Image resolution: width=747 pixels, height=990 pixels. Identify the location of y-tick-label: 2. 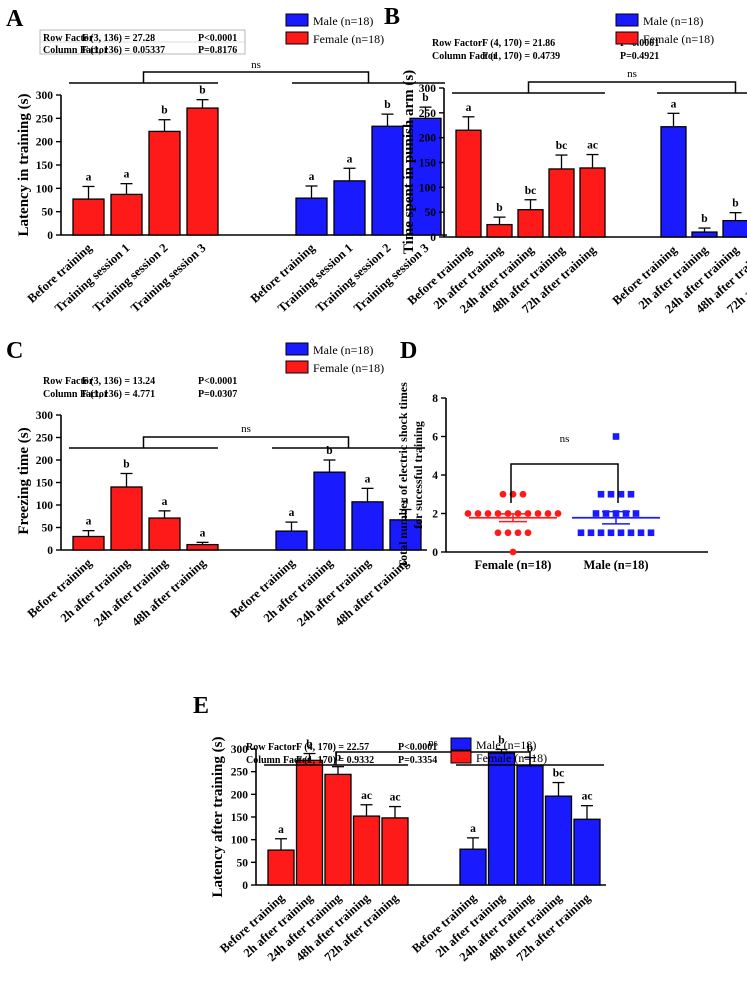
(435, 515).